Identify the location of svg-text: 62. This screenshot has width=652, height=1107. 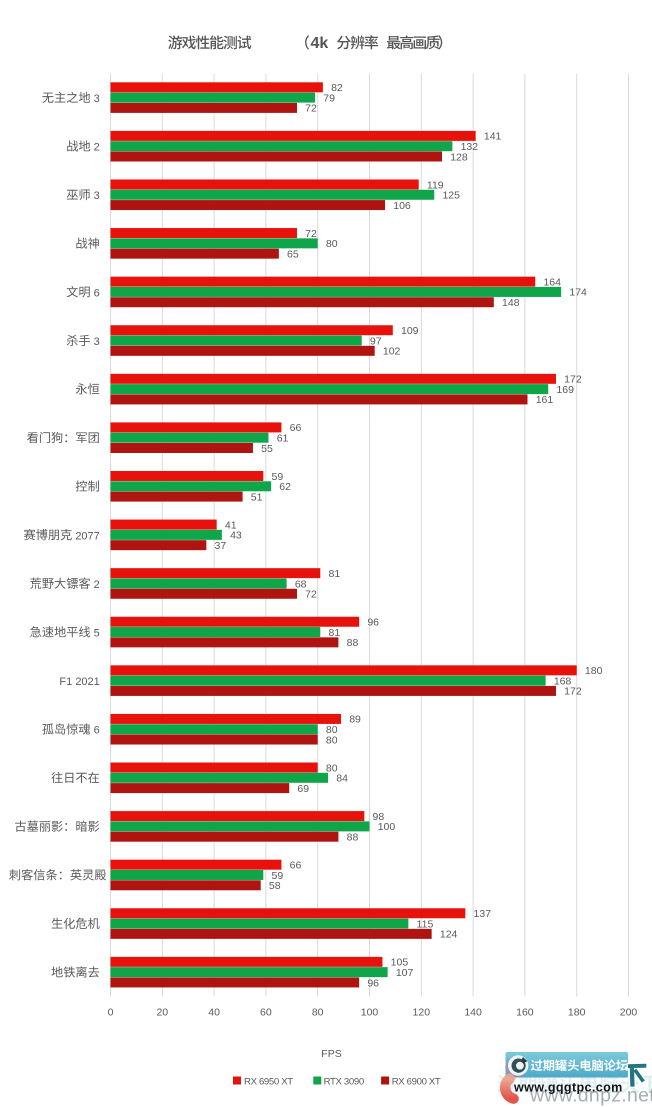
(285, 487).